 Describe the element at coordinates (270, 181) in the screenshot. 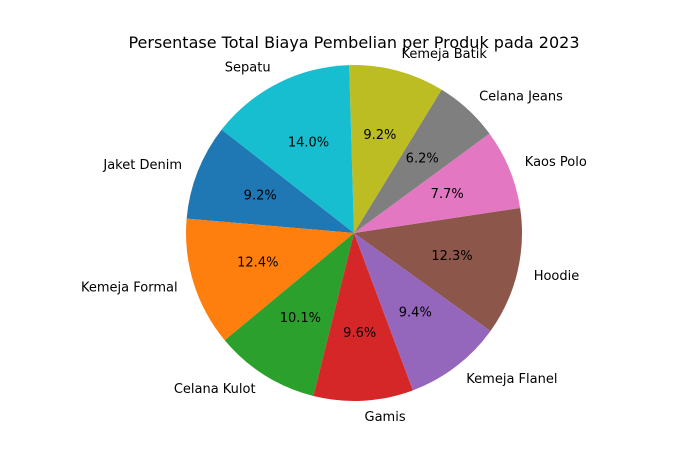

I see `pie-slice-jaket-denim` at that location.